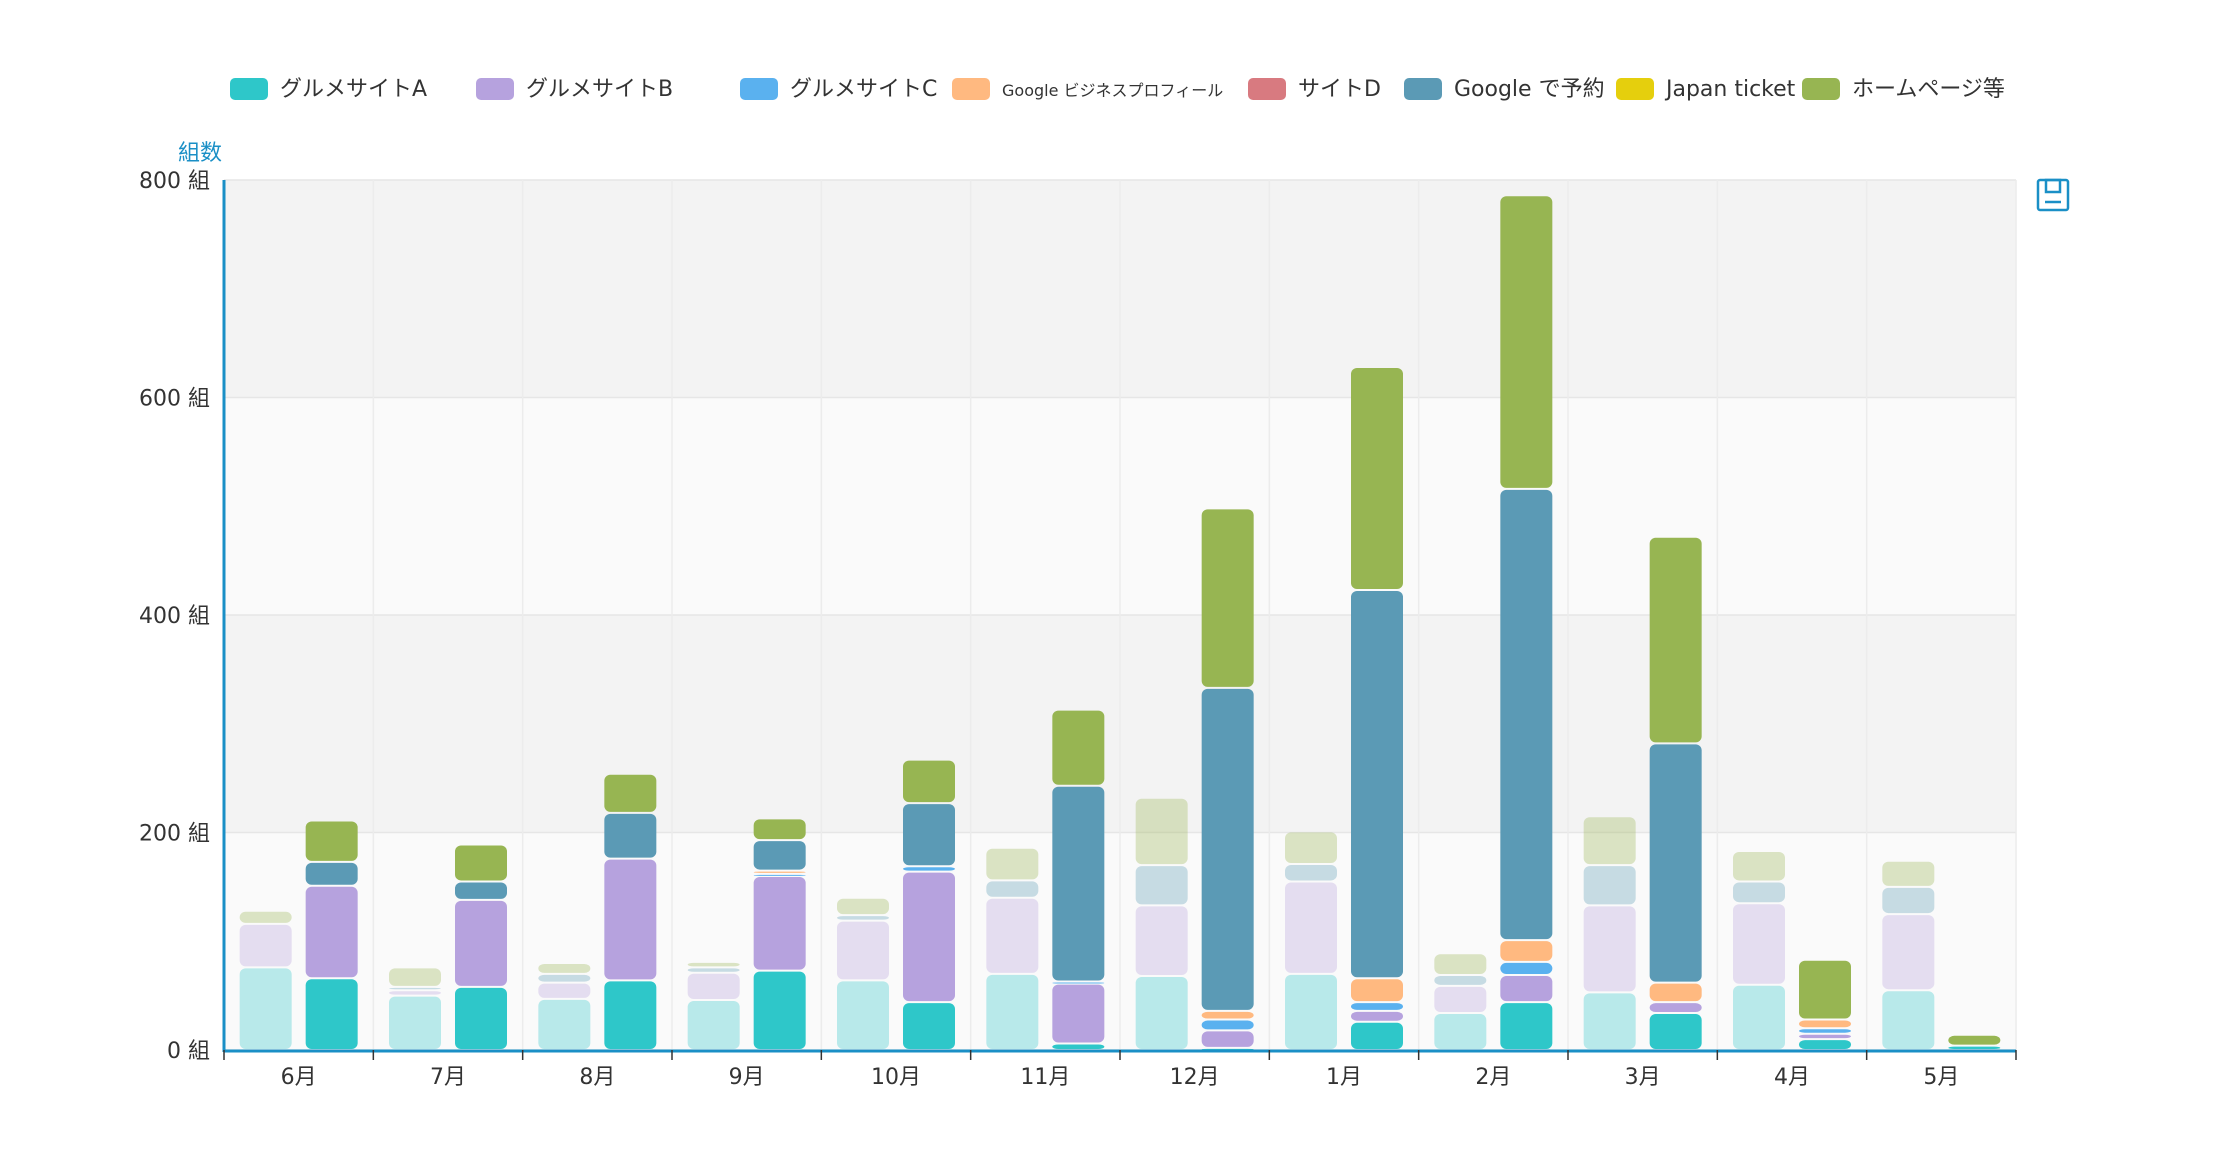 This screenshot has height=1166, width=2230. Describe the element at coordinates (1706, 89) in the screenshot. I see `legend-item: Japan ticket` at that location.